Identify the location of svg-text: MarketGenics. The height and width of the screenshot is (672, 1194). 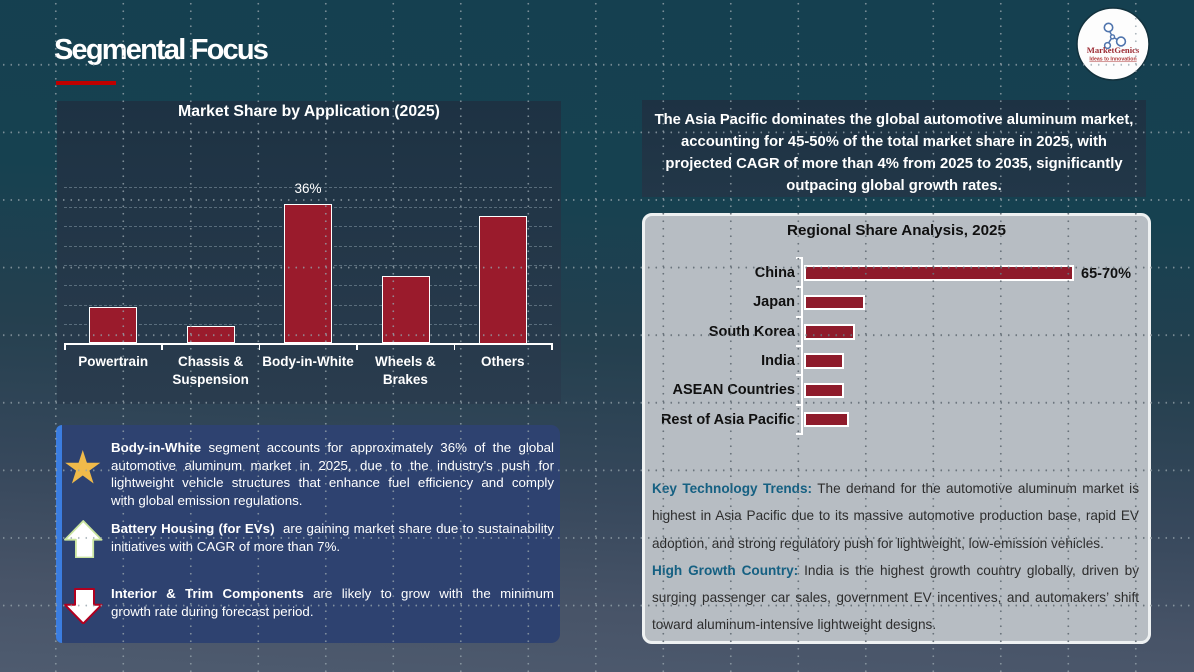
(1113, 50).